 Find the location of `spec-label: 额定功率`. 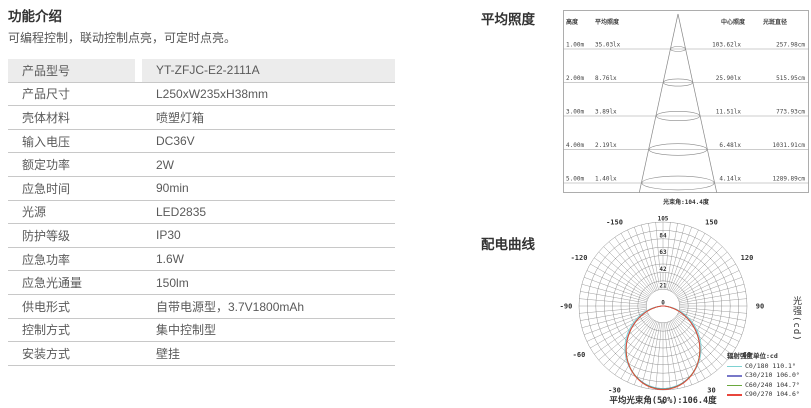

spec-label: 额定功率 is located at coordinates (46, 165).